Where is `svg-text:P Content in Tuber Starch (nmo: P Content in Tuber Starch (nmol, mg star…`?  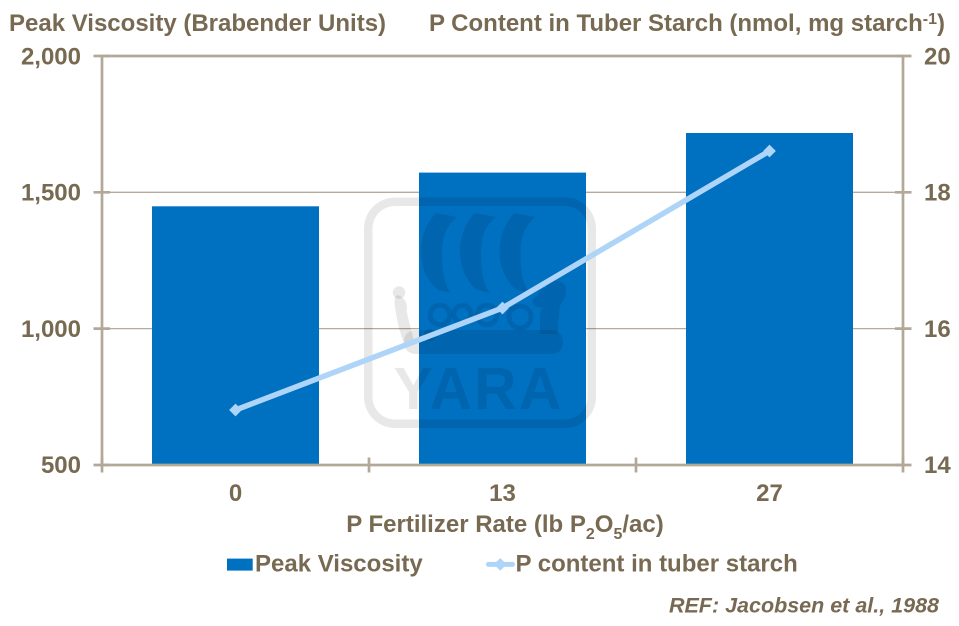 svg-text:P Content in Tuber Starch (nmo: P Content in Tuber Starch (nmol, mg star… is located at coordinates (687, 23).